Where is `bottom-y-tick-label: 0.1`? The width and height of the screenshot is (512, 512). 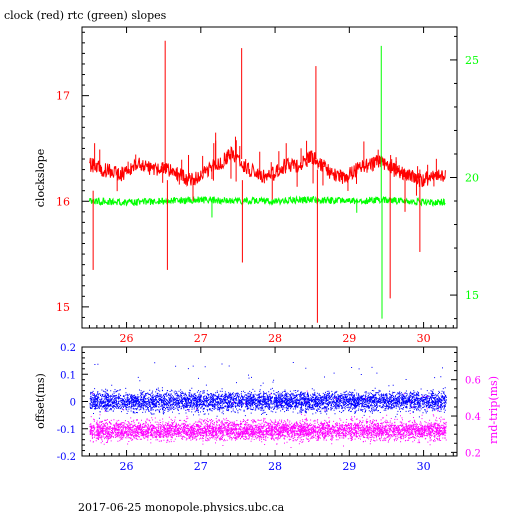 bottom-y-tick-label: 0.1 is located at coordinates (68, 375).